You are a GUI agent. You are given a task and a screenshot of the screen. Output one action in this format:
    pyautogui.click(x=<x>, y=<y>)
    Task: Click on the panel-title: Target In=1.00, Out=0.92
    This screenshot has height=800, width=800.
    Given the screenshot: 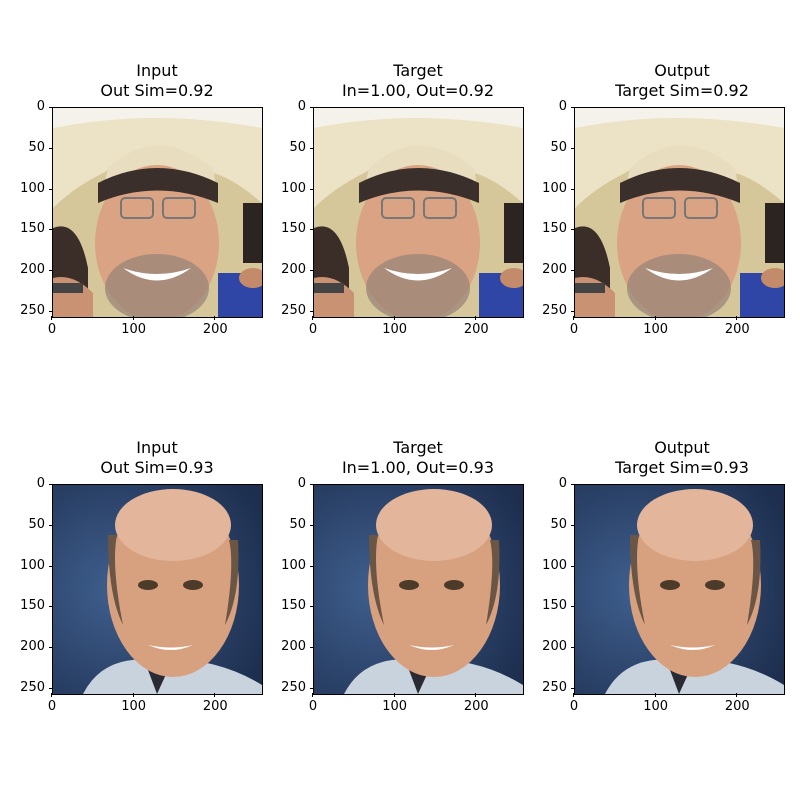 What is the action you would take?
    pyautogui.click(x=418, y=80)
    